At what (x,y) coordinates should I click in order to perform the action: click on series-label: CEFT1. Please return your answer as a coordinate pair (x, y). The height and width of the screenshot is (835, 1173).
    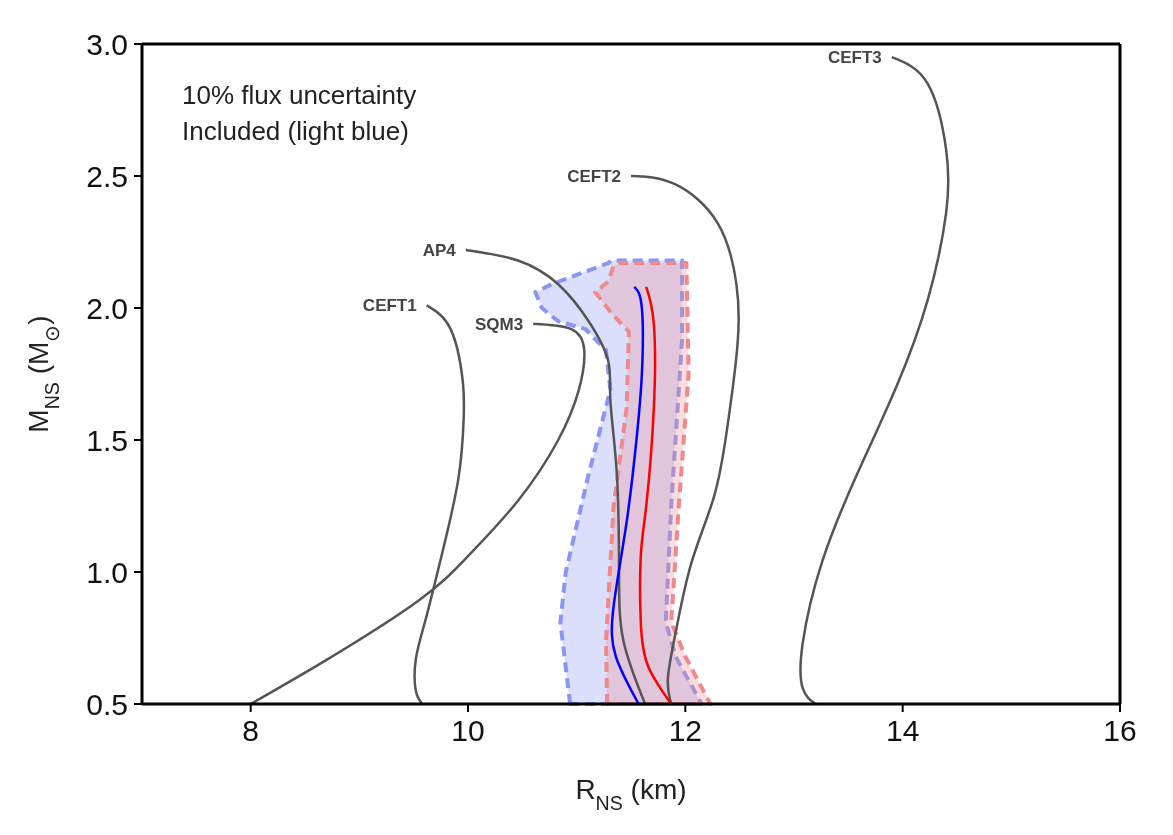
    Looking at the image, I should click on (389, 306).